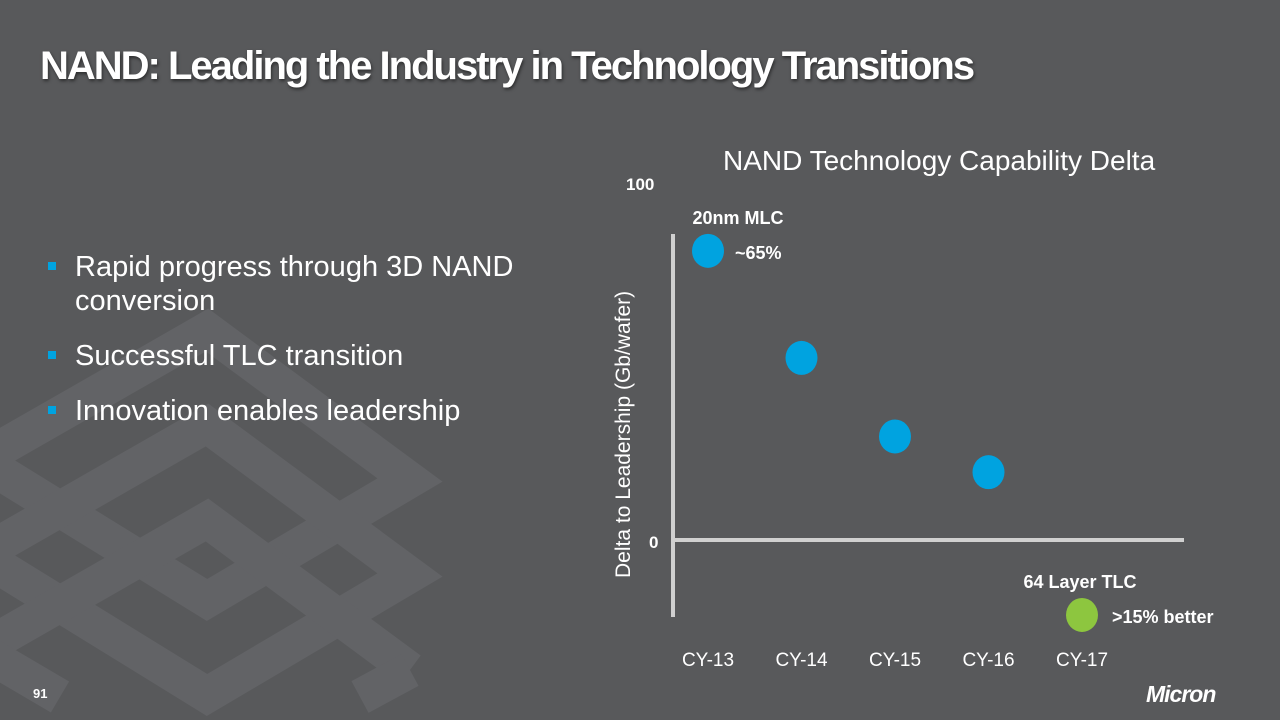 This screenshot has height=720, width=1280. What do you see at coordinates (758, 253) in the screenshot?
I see `point-value-label: ~65%` at bounding box center [758, 253].